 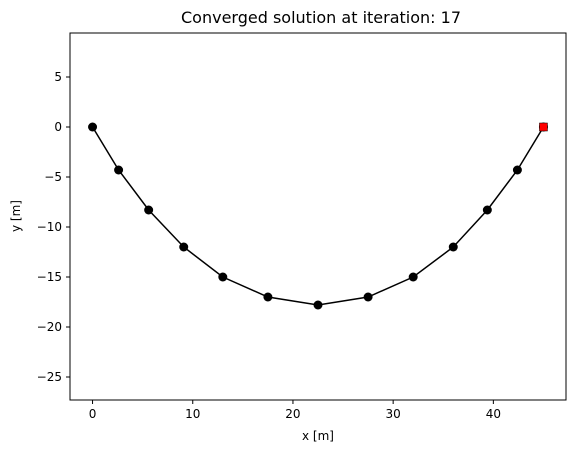 I want to click on y-tick-label-1: 0, so click(x=58, y=127).